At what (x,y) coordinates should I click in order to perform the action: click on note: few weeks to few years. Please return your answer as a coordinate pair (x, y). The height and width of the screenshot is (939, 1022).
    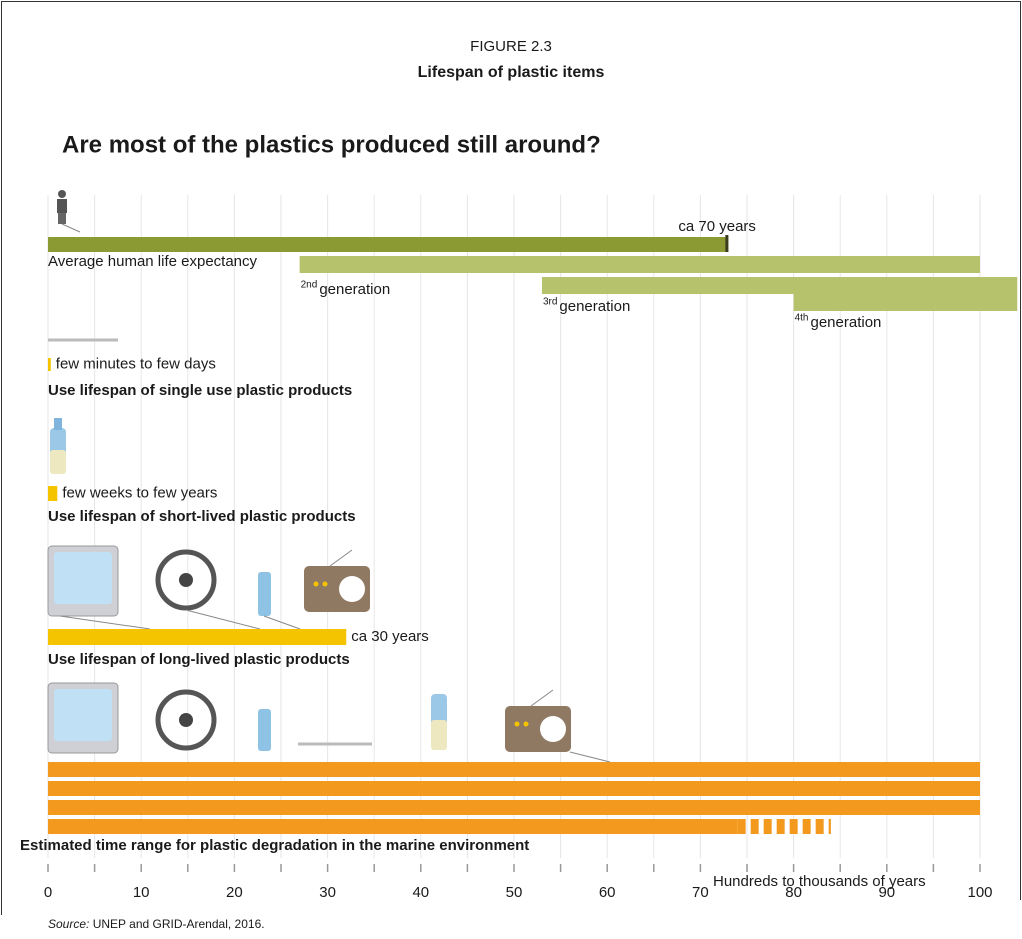
    Looking at the image, I should click on (139, 492).